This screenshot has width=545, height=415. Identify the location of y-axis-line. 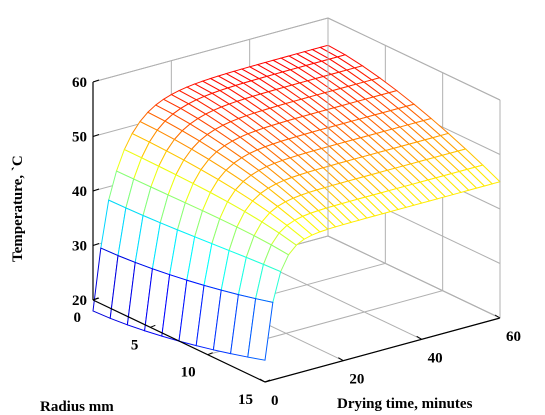
(179, 341).